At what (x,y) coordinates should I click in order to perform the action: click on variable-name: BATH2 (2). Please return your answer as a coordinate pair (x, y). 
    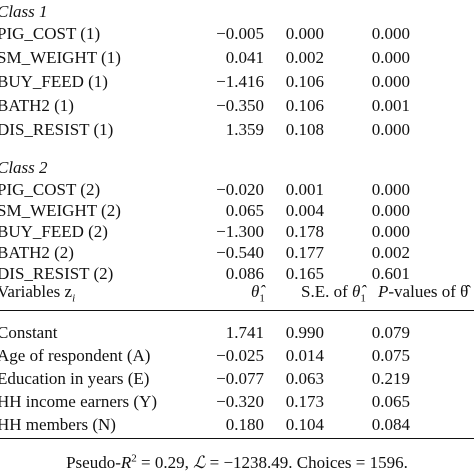
    Looking at the image, I should click on (37, 252).